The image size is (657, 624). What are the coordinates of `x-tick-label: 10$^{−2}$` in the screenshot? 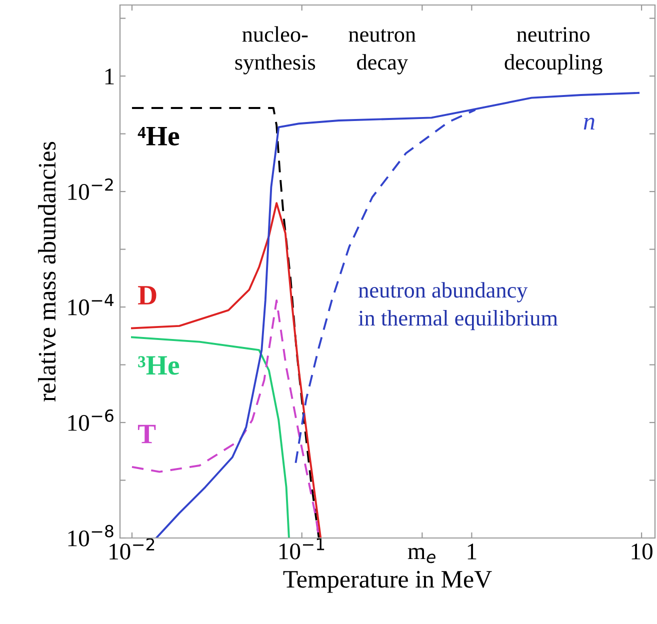 It's located at (132, 549).